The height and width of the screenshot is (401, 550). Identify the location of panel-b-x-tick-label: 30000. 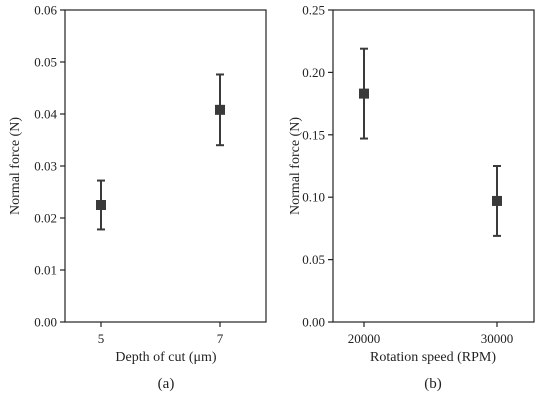
(497, 338).